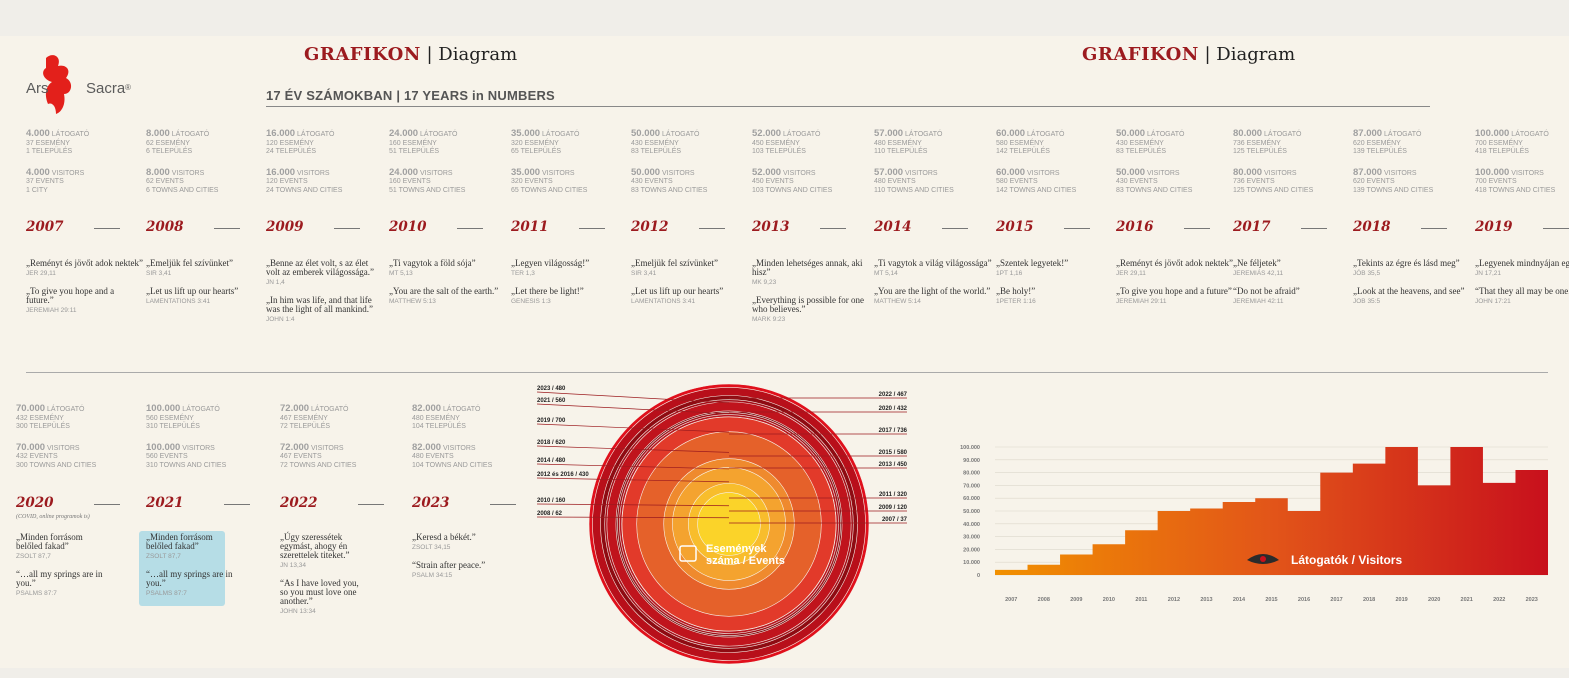 This screenshot has width=1569, height=678. I want to click on year-label-2014: 2014, so click(893, 227).